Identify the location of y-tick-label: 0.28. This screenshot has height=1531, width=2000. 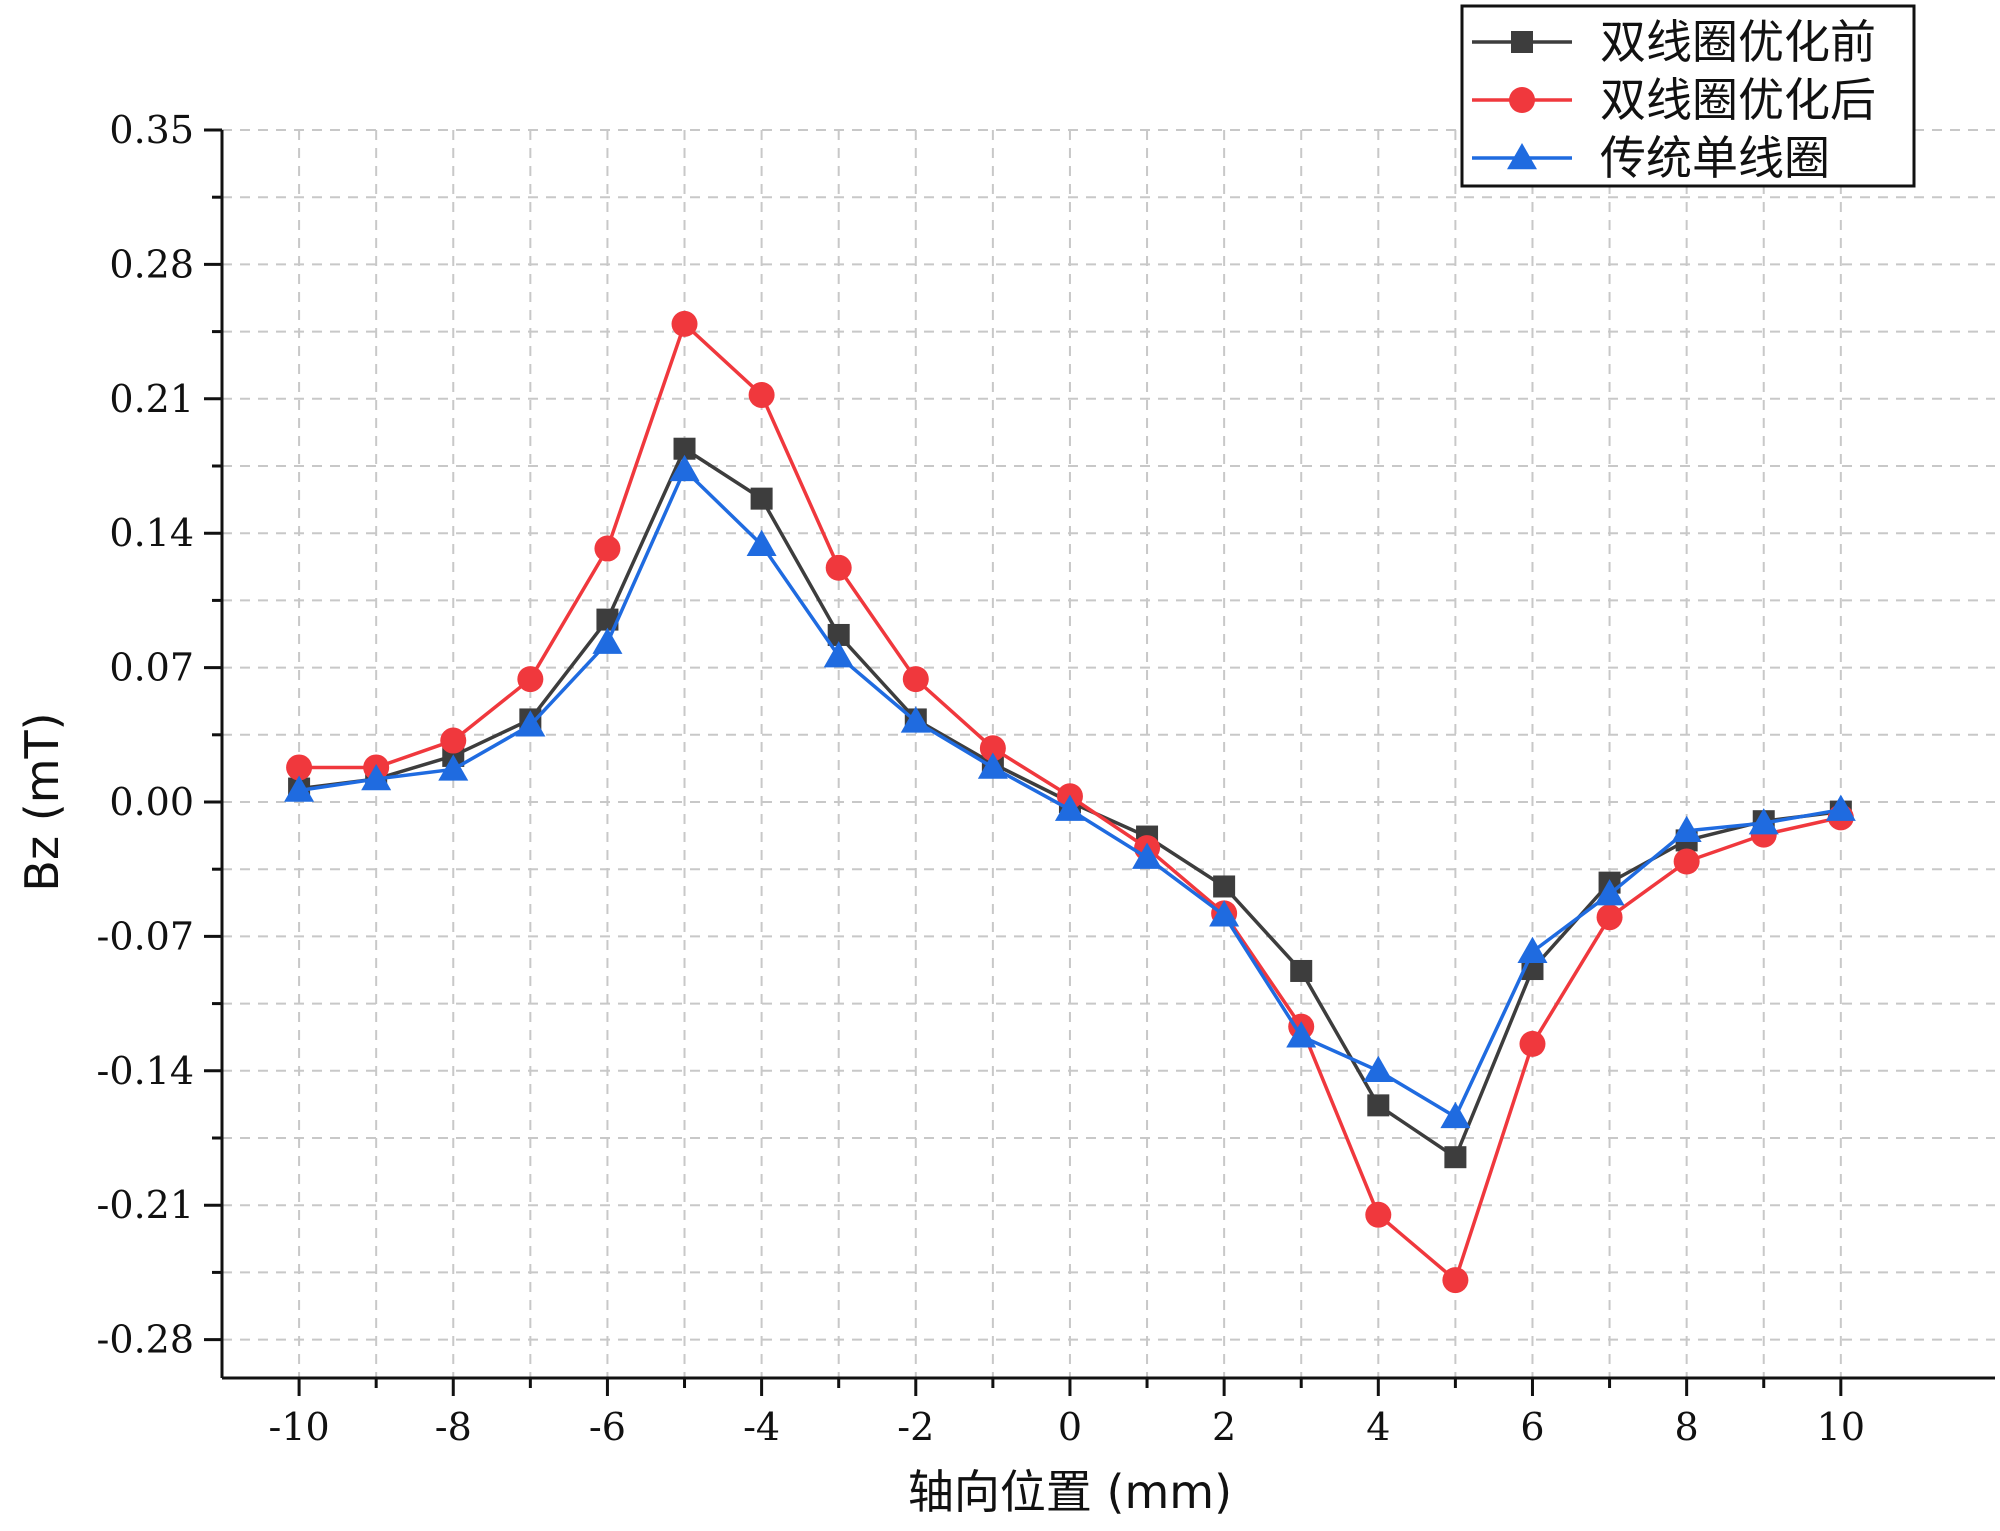
(151, 264).